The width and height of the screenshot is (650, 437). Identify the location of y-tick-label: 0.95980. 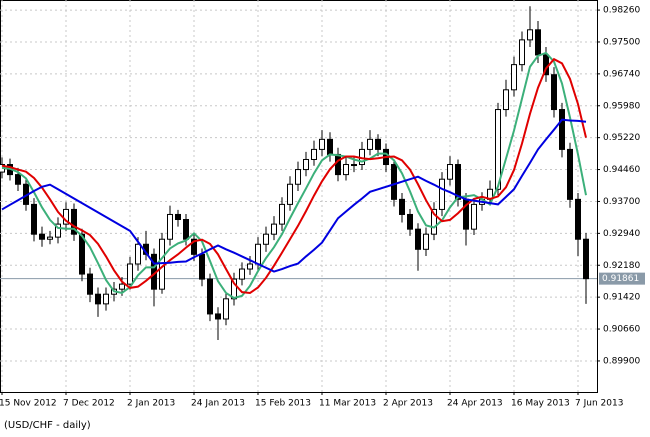
(621, 106).